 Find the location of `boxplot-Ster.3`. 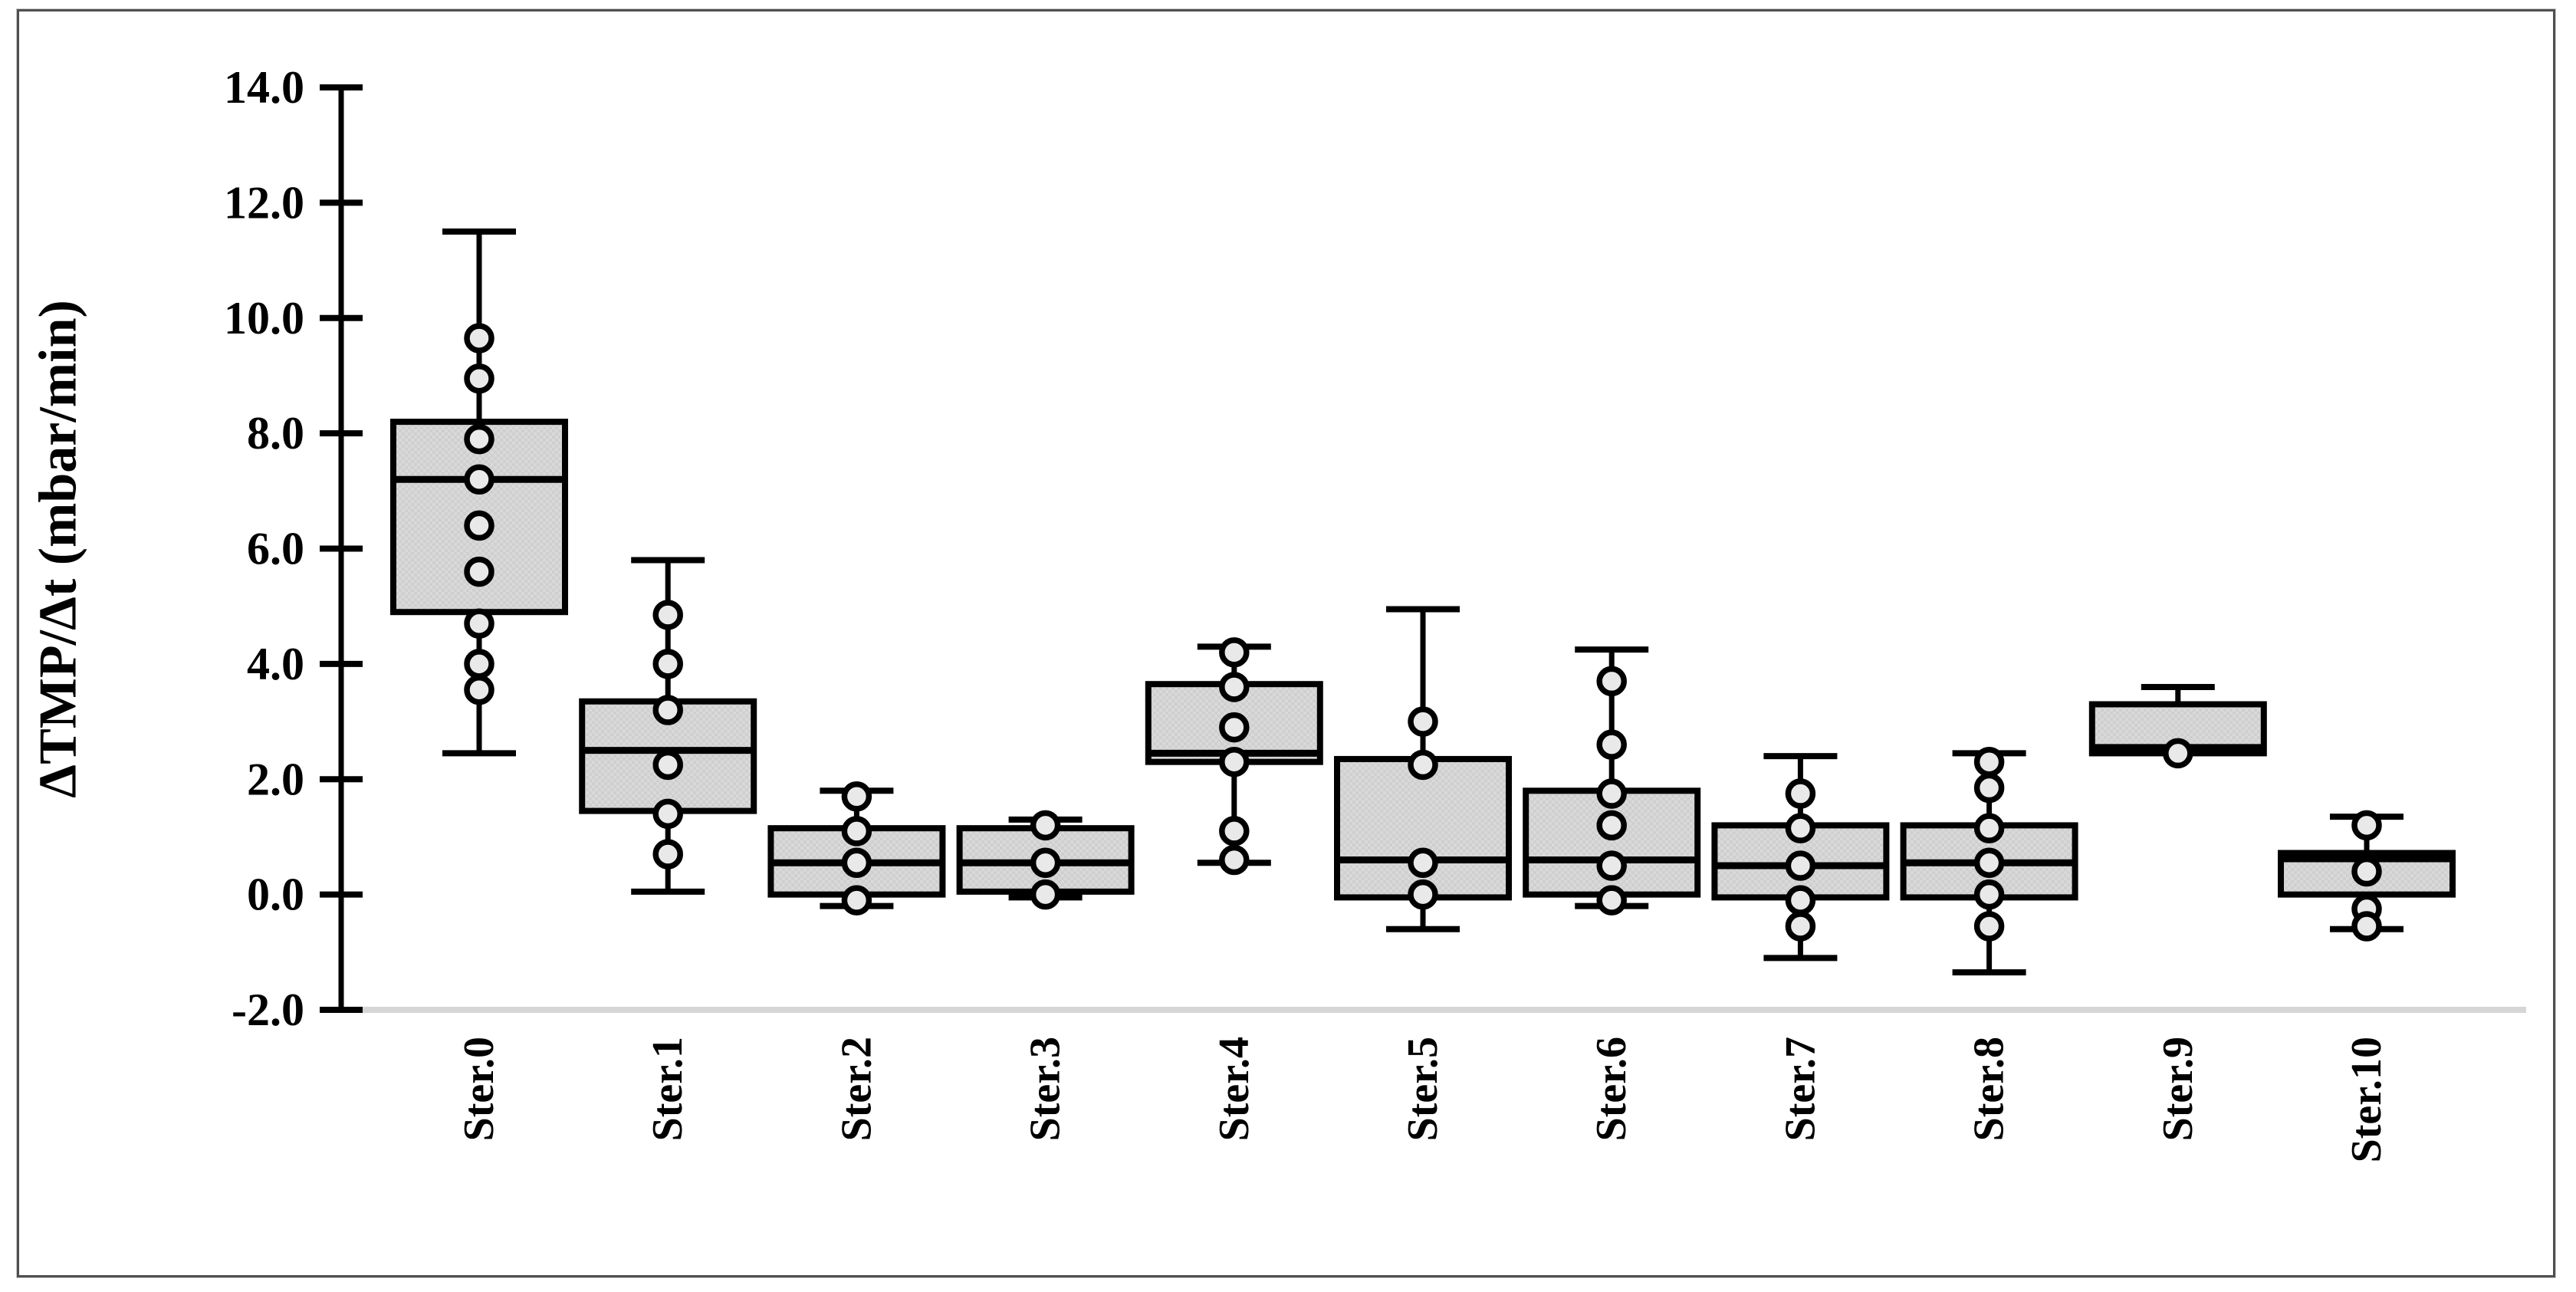

boxplot-Ster.3 is located at coordinates (1045, 860).